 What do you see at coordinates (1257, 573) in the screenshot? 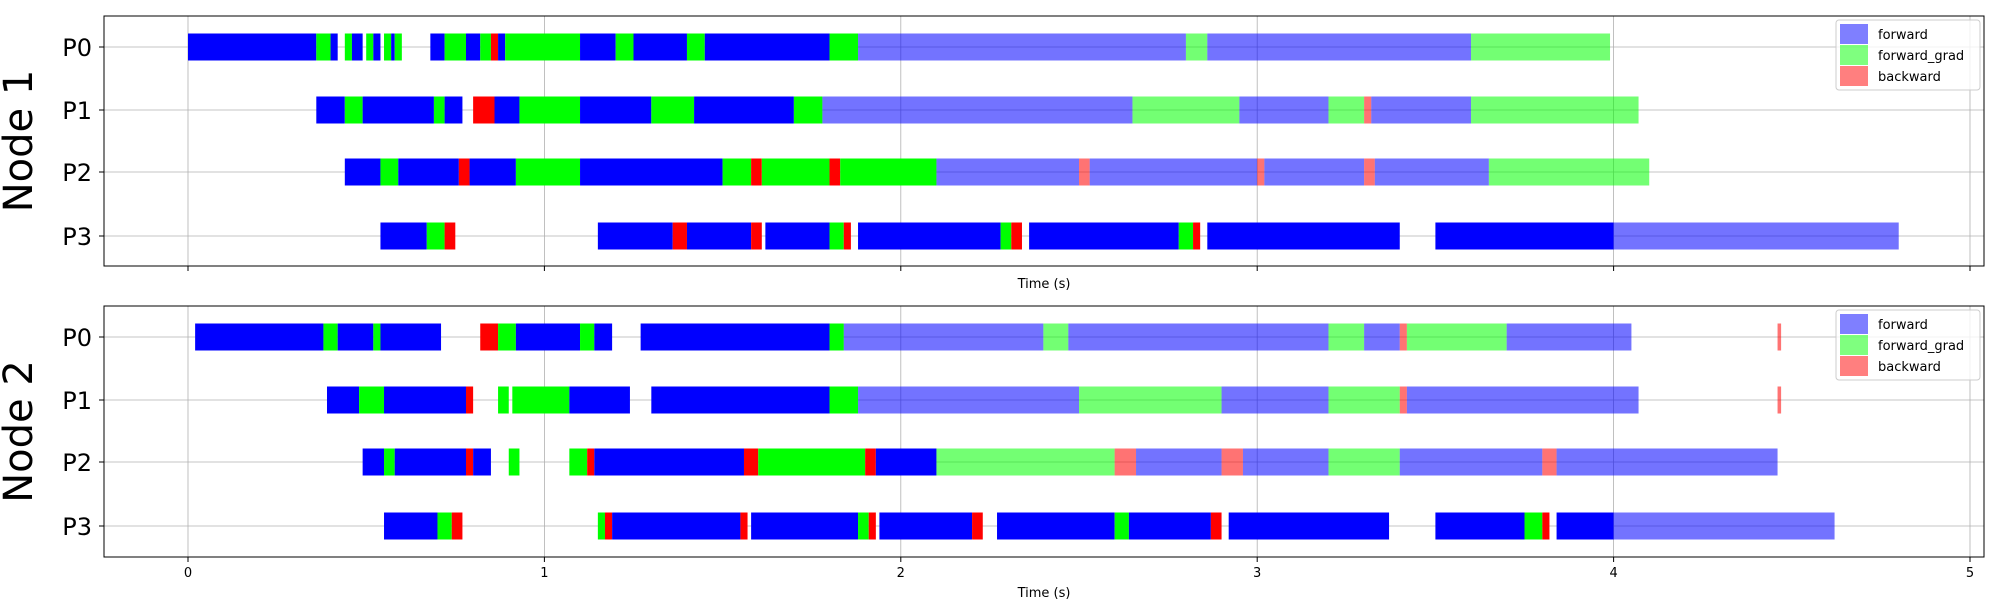
I see `x-tick-label: 3` at bounding box center [1257, 573].